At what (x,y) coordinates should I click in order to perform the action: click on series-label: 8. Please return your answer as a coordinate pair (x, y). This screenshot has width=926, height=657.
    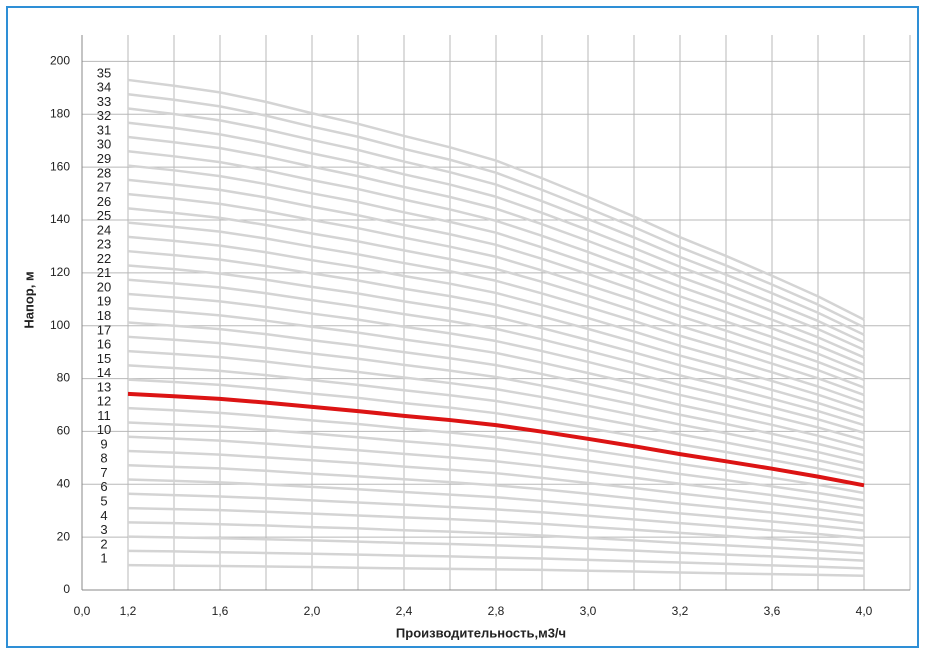
    Looking at the image, I should click on (103, 458).